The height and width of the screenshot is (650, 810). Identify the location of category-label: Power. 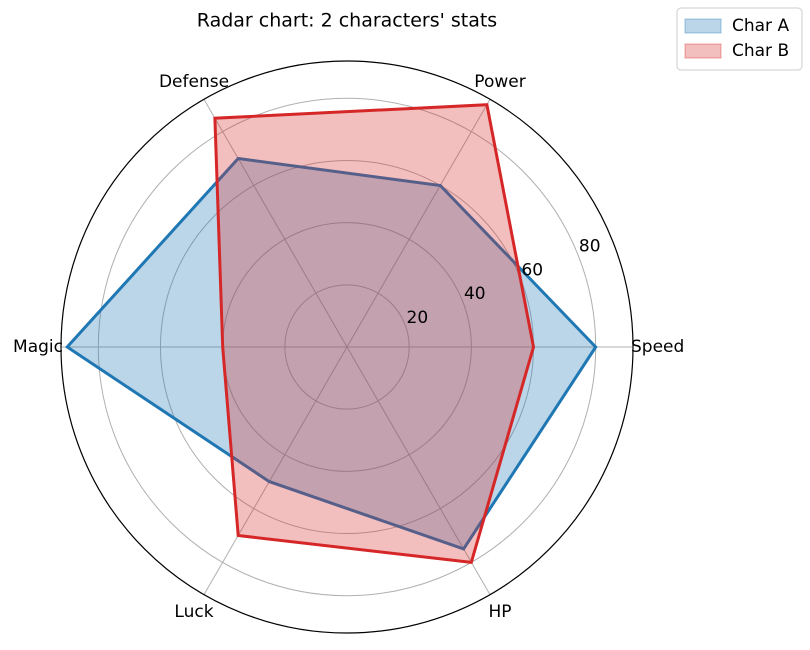
(499, 82).